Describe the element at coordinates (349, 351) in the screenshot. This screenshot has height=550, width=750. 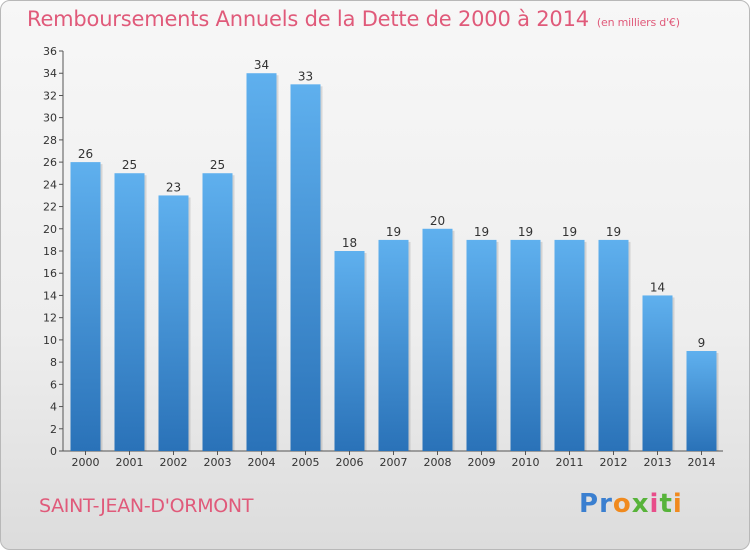
I see `bar-2006` at that location.